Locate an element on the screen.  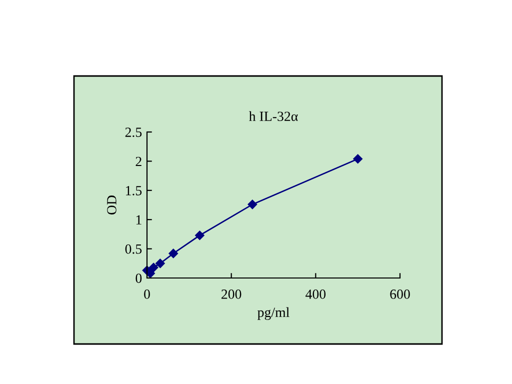
x-tick-label: 400 is located at coordinates (316, 294).